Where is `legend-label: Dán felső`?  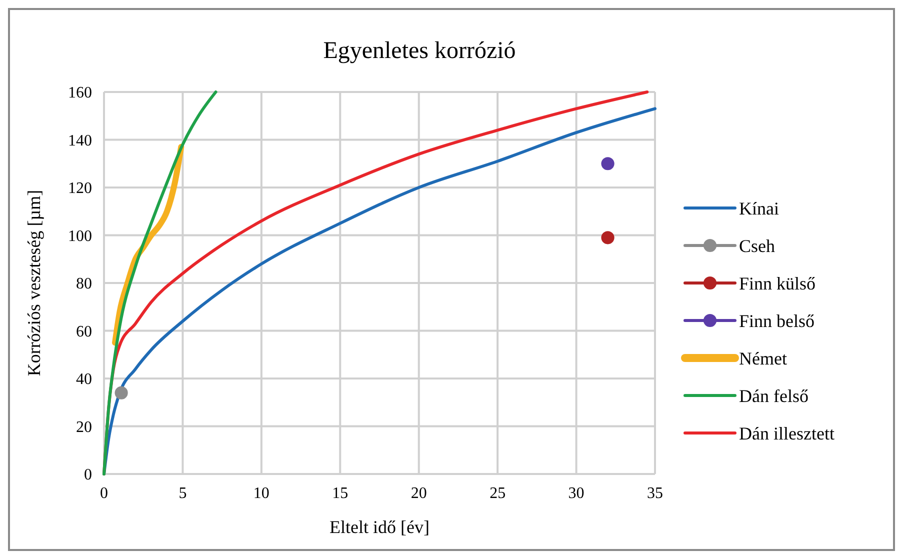
legend-label: Dán felső is located at coordinates (773, 396).